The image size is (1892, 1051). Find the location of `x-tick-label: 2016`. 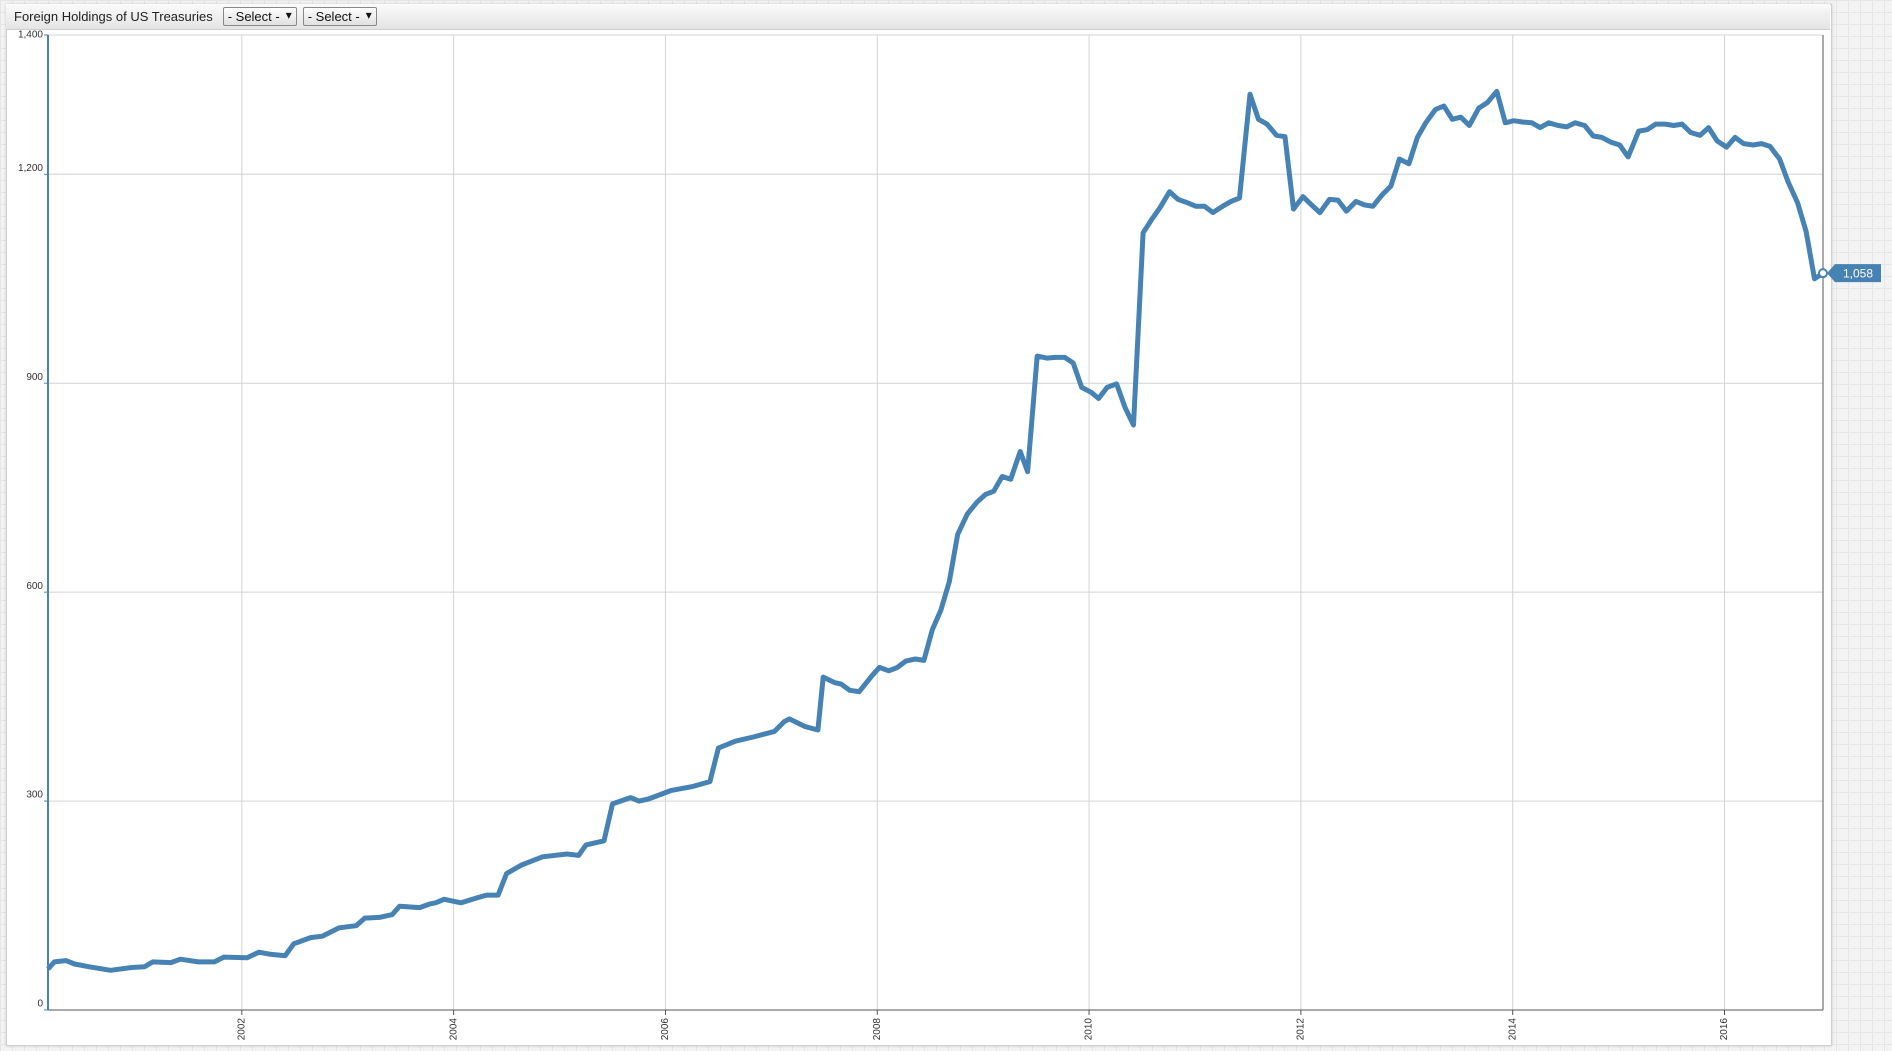

x-tick-label: 2016 is located at coordinates (1724, 1029).